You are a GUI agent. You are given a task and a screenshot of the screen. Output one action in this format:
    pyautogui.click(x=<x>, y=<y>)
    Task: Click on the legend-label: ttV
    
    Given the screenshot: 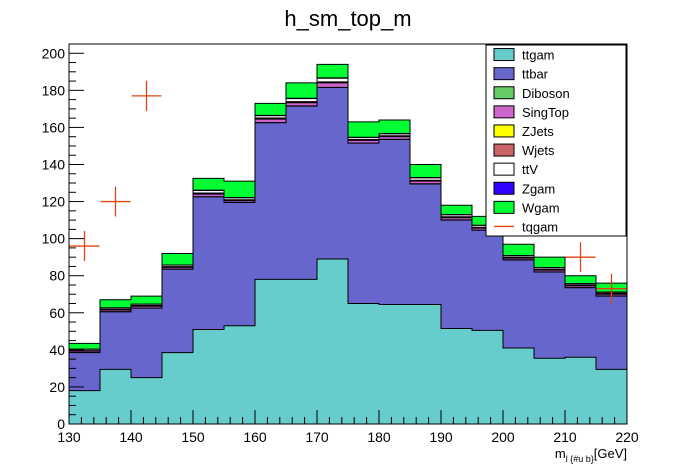 What is the action you would take?
    pyautogui.click(x=530, y=169)
    